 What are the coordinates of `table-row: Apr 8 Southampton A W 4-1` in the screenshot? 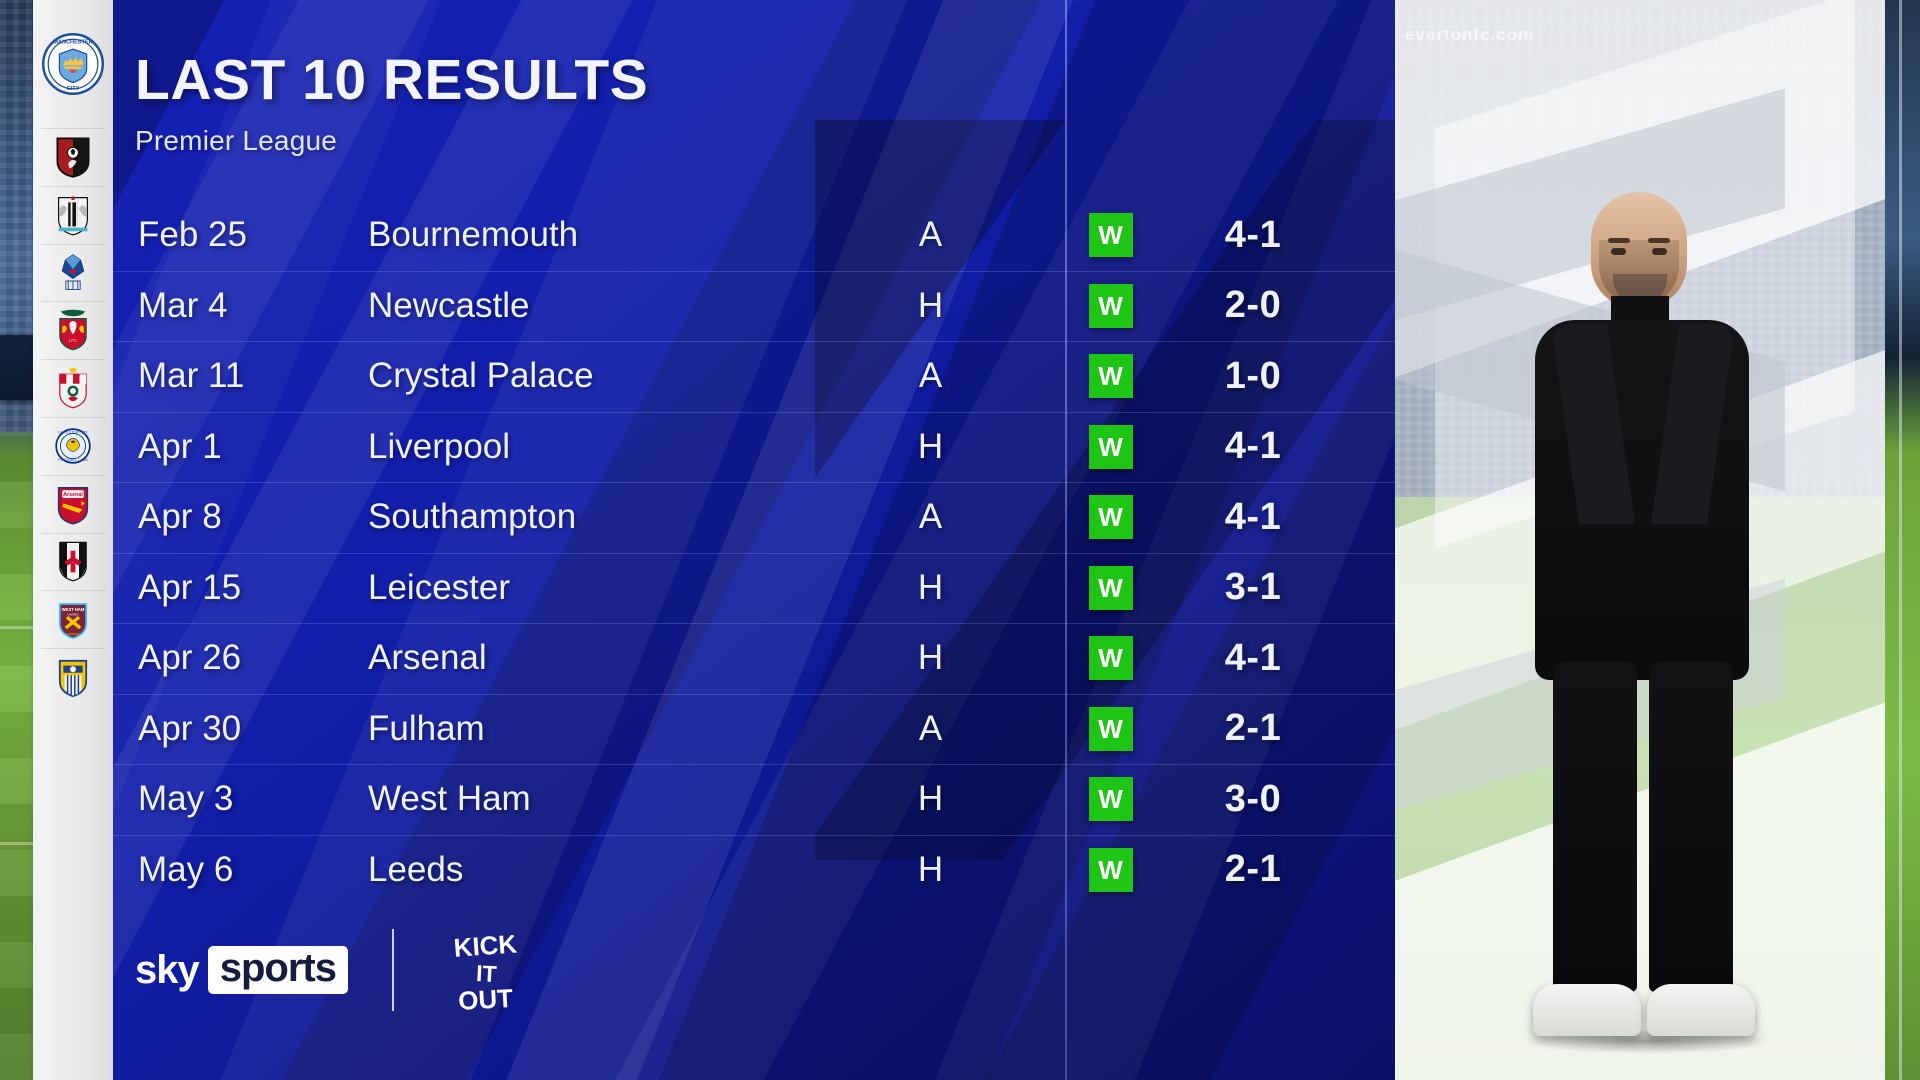 It's located at (754, 517).